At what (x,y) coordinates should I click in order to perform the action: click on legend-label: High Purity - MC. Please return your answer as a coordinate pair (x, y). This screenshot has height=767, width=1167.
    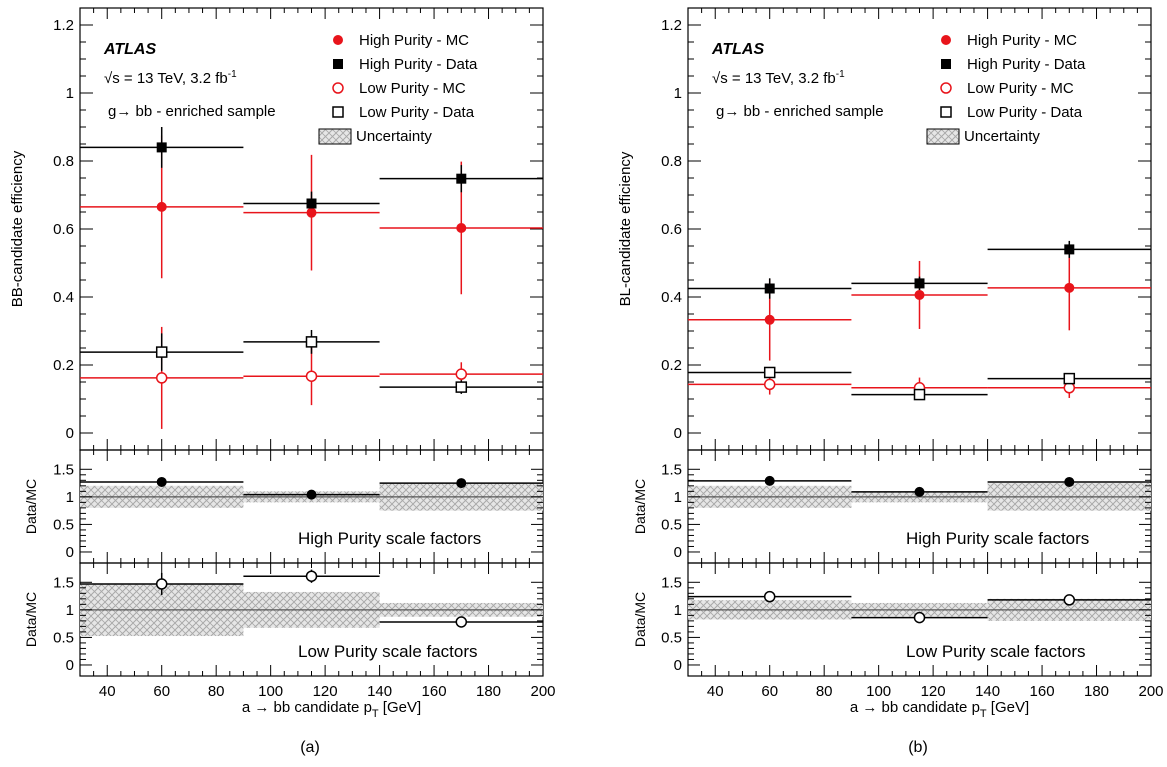
    Looking at the image, I should click on (414, 40).